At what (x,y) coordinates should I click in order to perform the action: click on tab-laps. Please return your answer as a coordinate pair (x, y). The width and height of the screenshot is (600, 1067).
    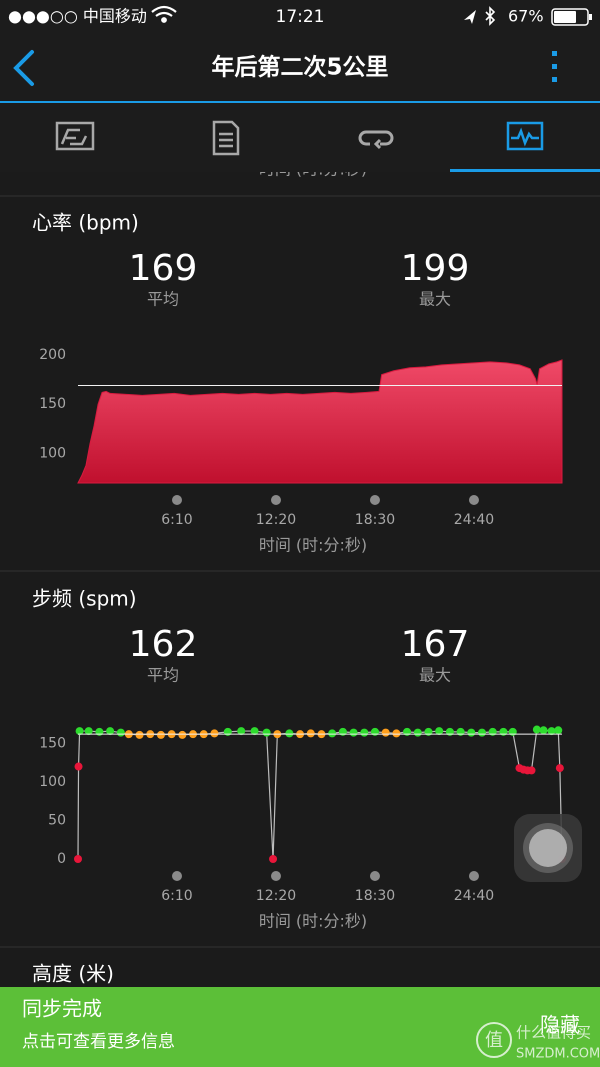
    Looking at the image, I should click on (376, 140).